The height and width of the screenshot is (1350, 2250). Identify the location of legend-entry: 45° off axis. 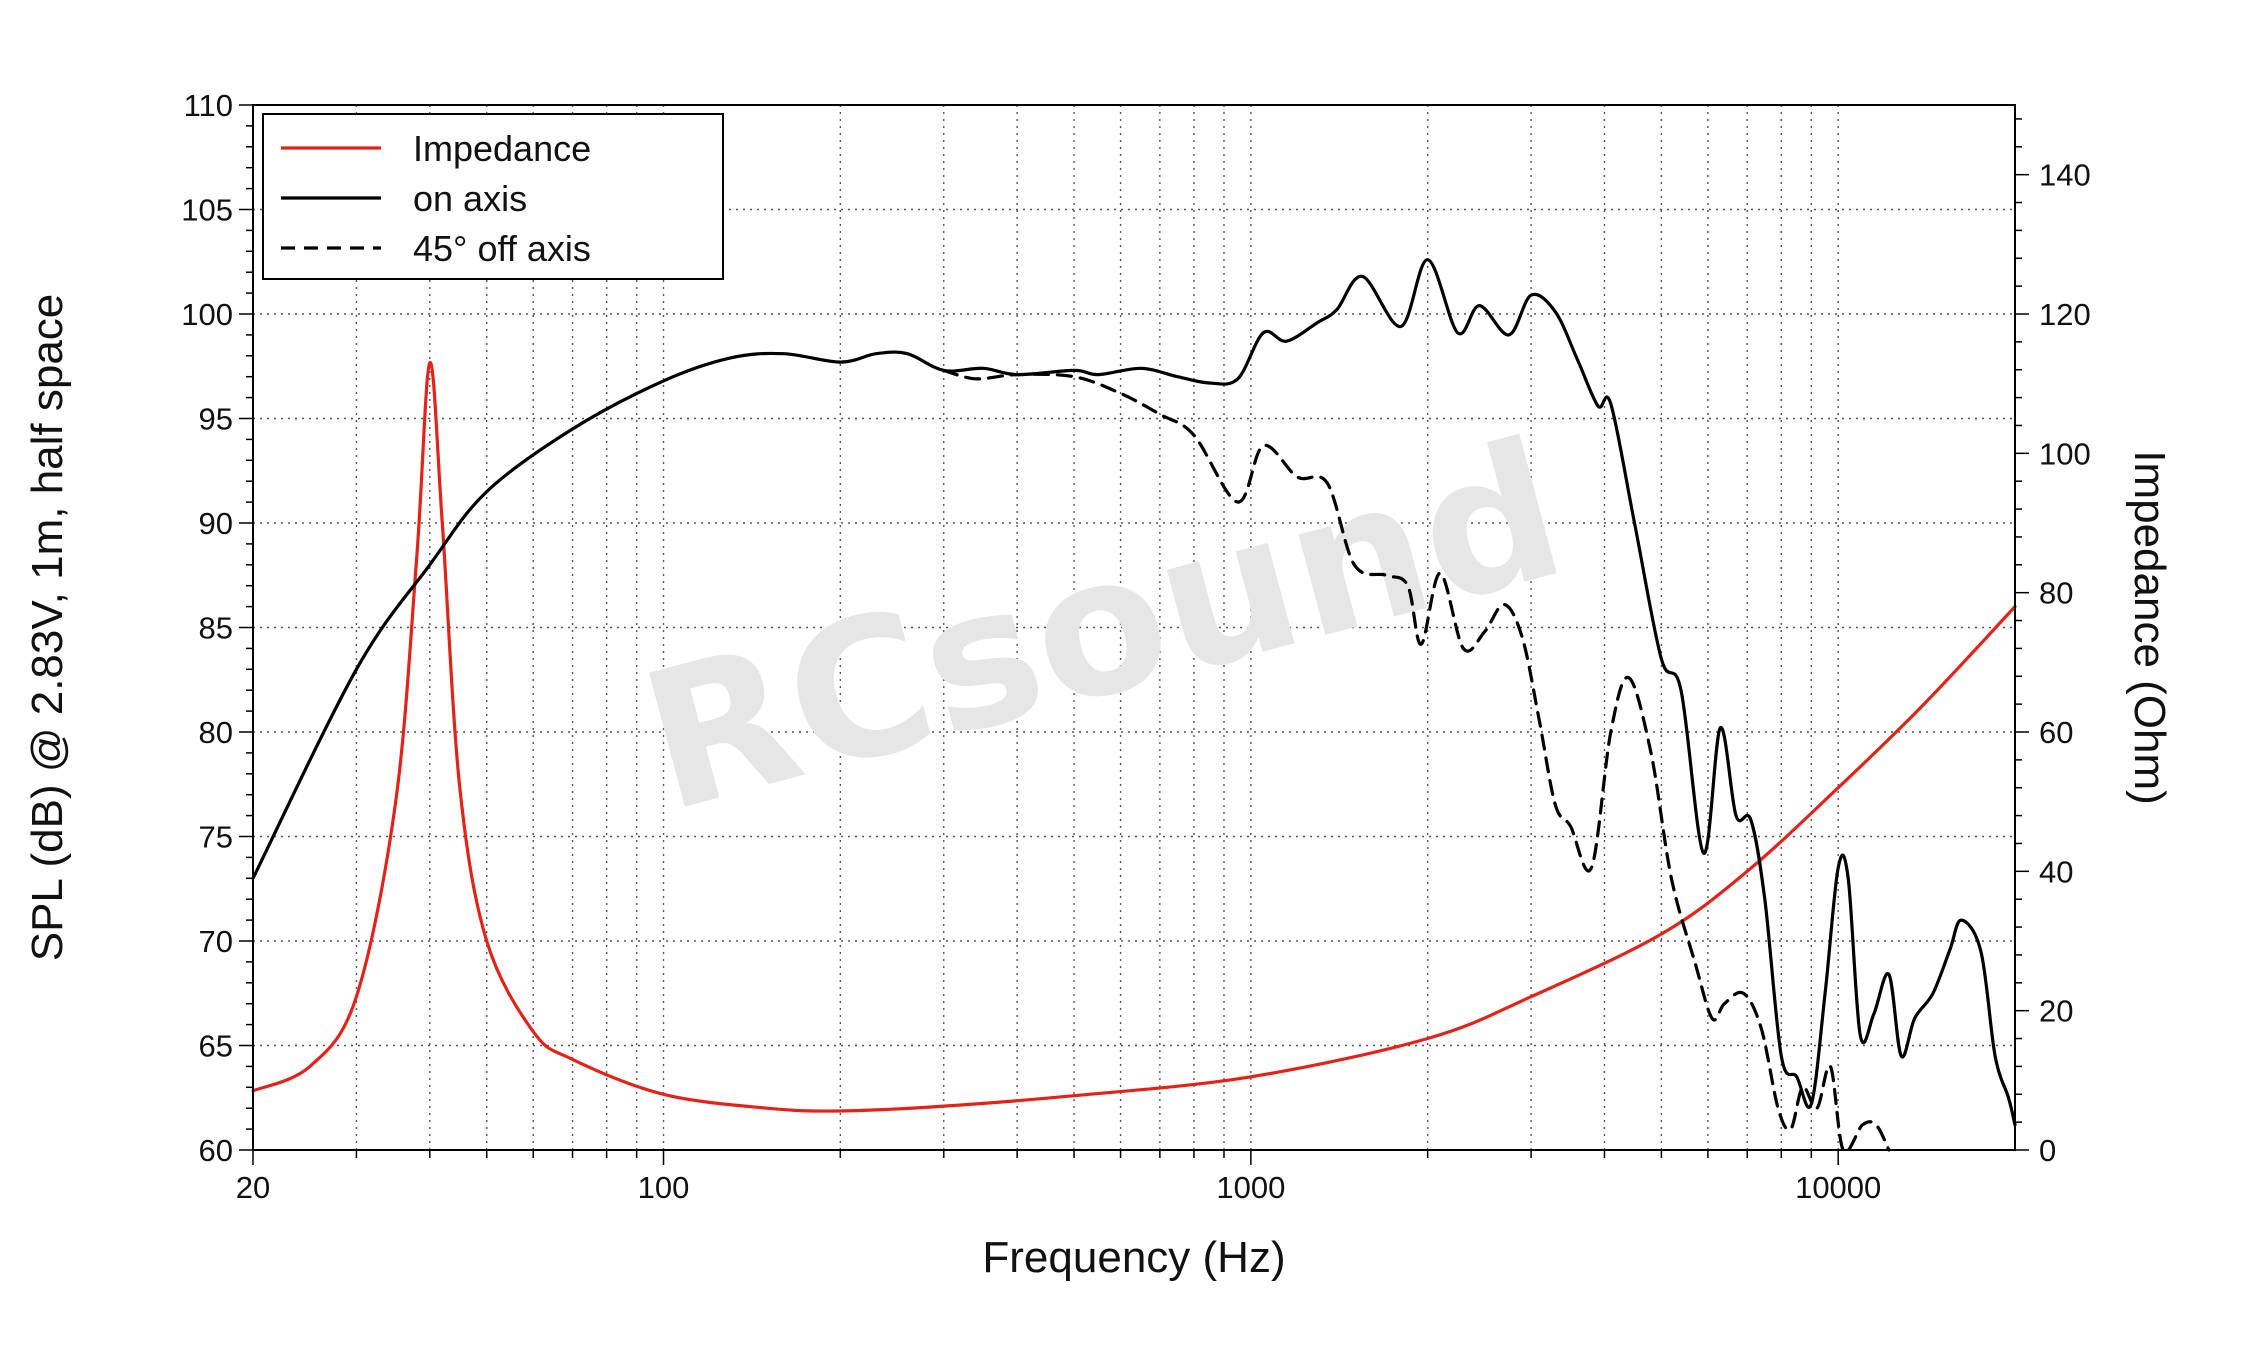
(502, 248).